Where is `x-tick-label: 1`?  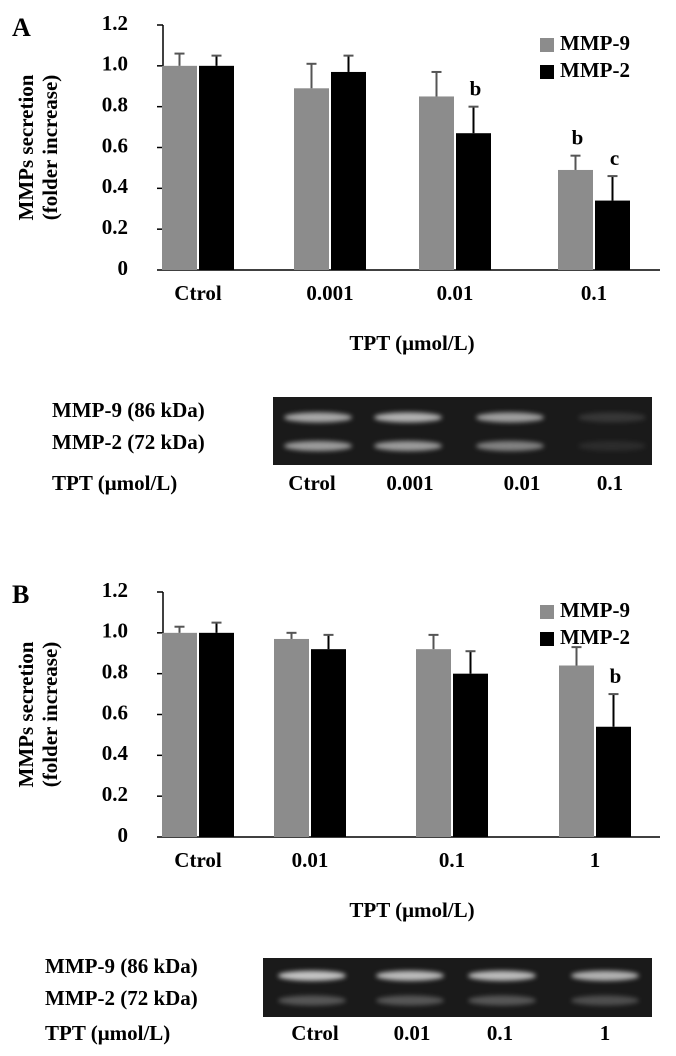
x-tick-label: 1 is located at coordinates (595, 860).